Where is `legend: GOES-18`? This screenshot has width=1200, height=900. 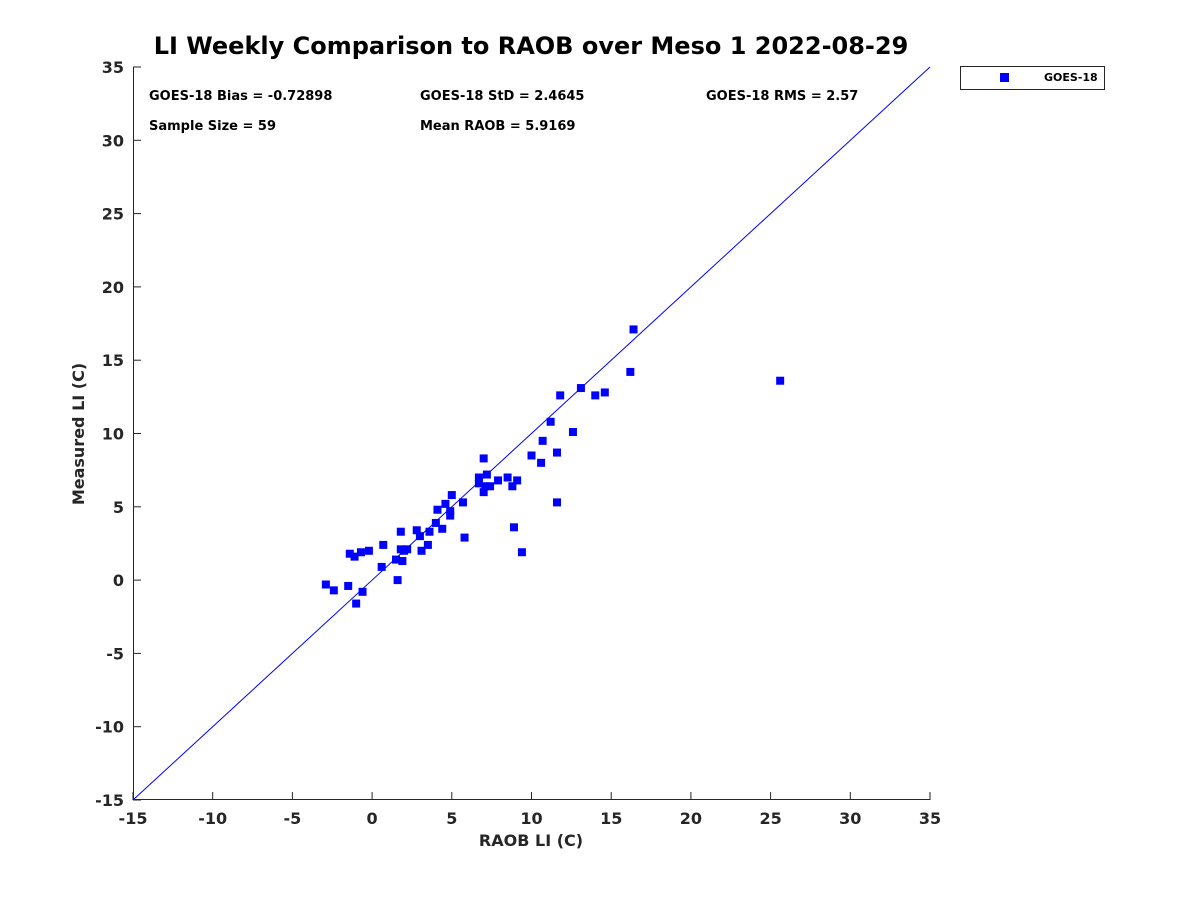
legend: GOES-18 is located at coordinates (1032, 78).